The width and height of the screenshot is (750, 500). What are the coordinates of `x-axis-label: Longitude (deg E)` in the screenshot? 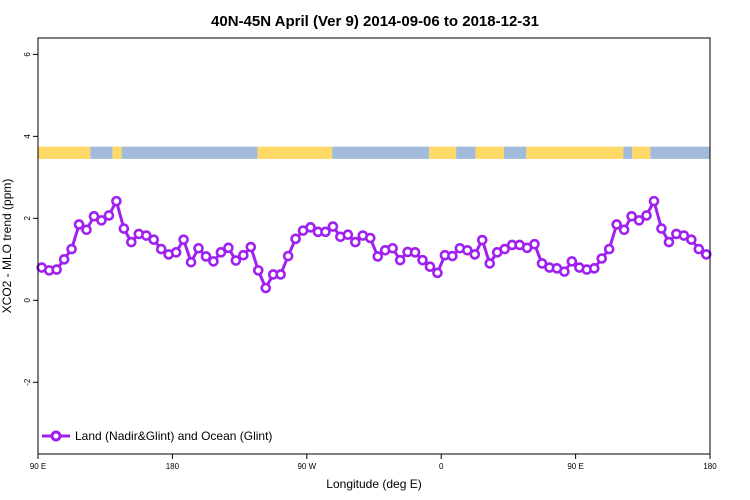 It's located at (373, 484).